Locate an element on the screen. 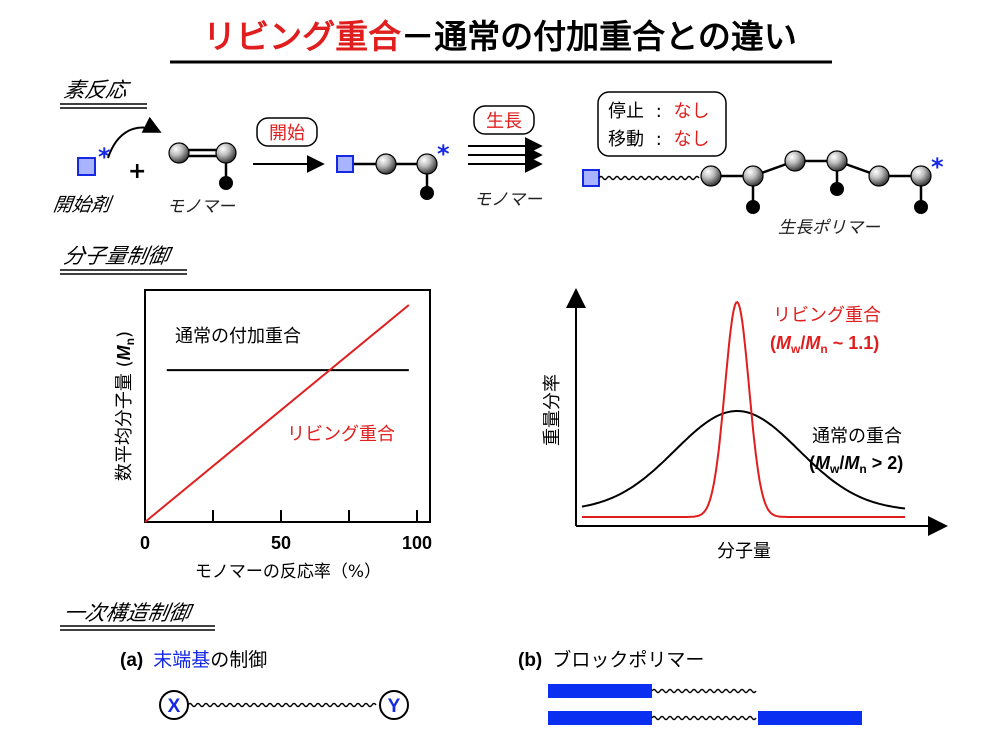  svg-text: 停止 : なし is located at coordinates (659, 111).